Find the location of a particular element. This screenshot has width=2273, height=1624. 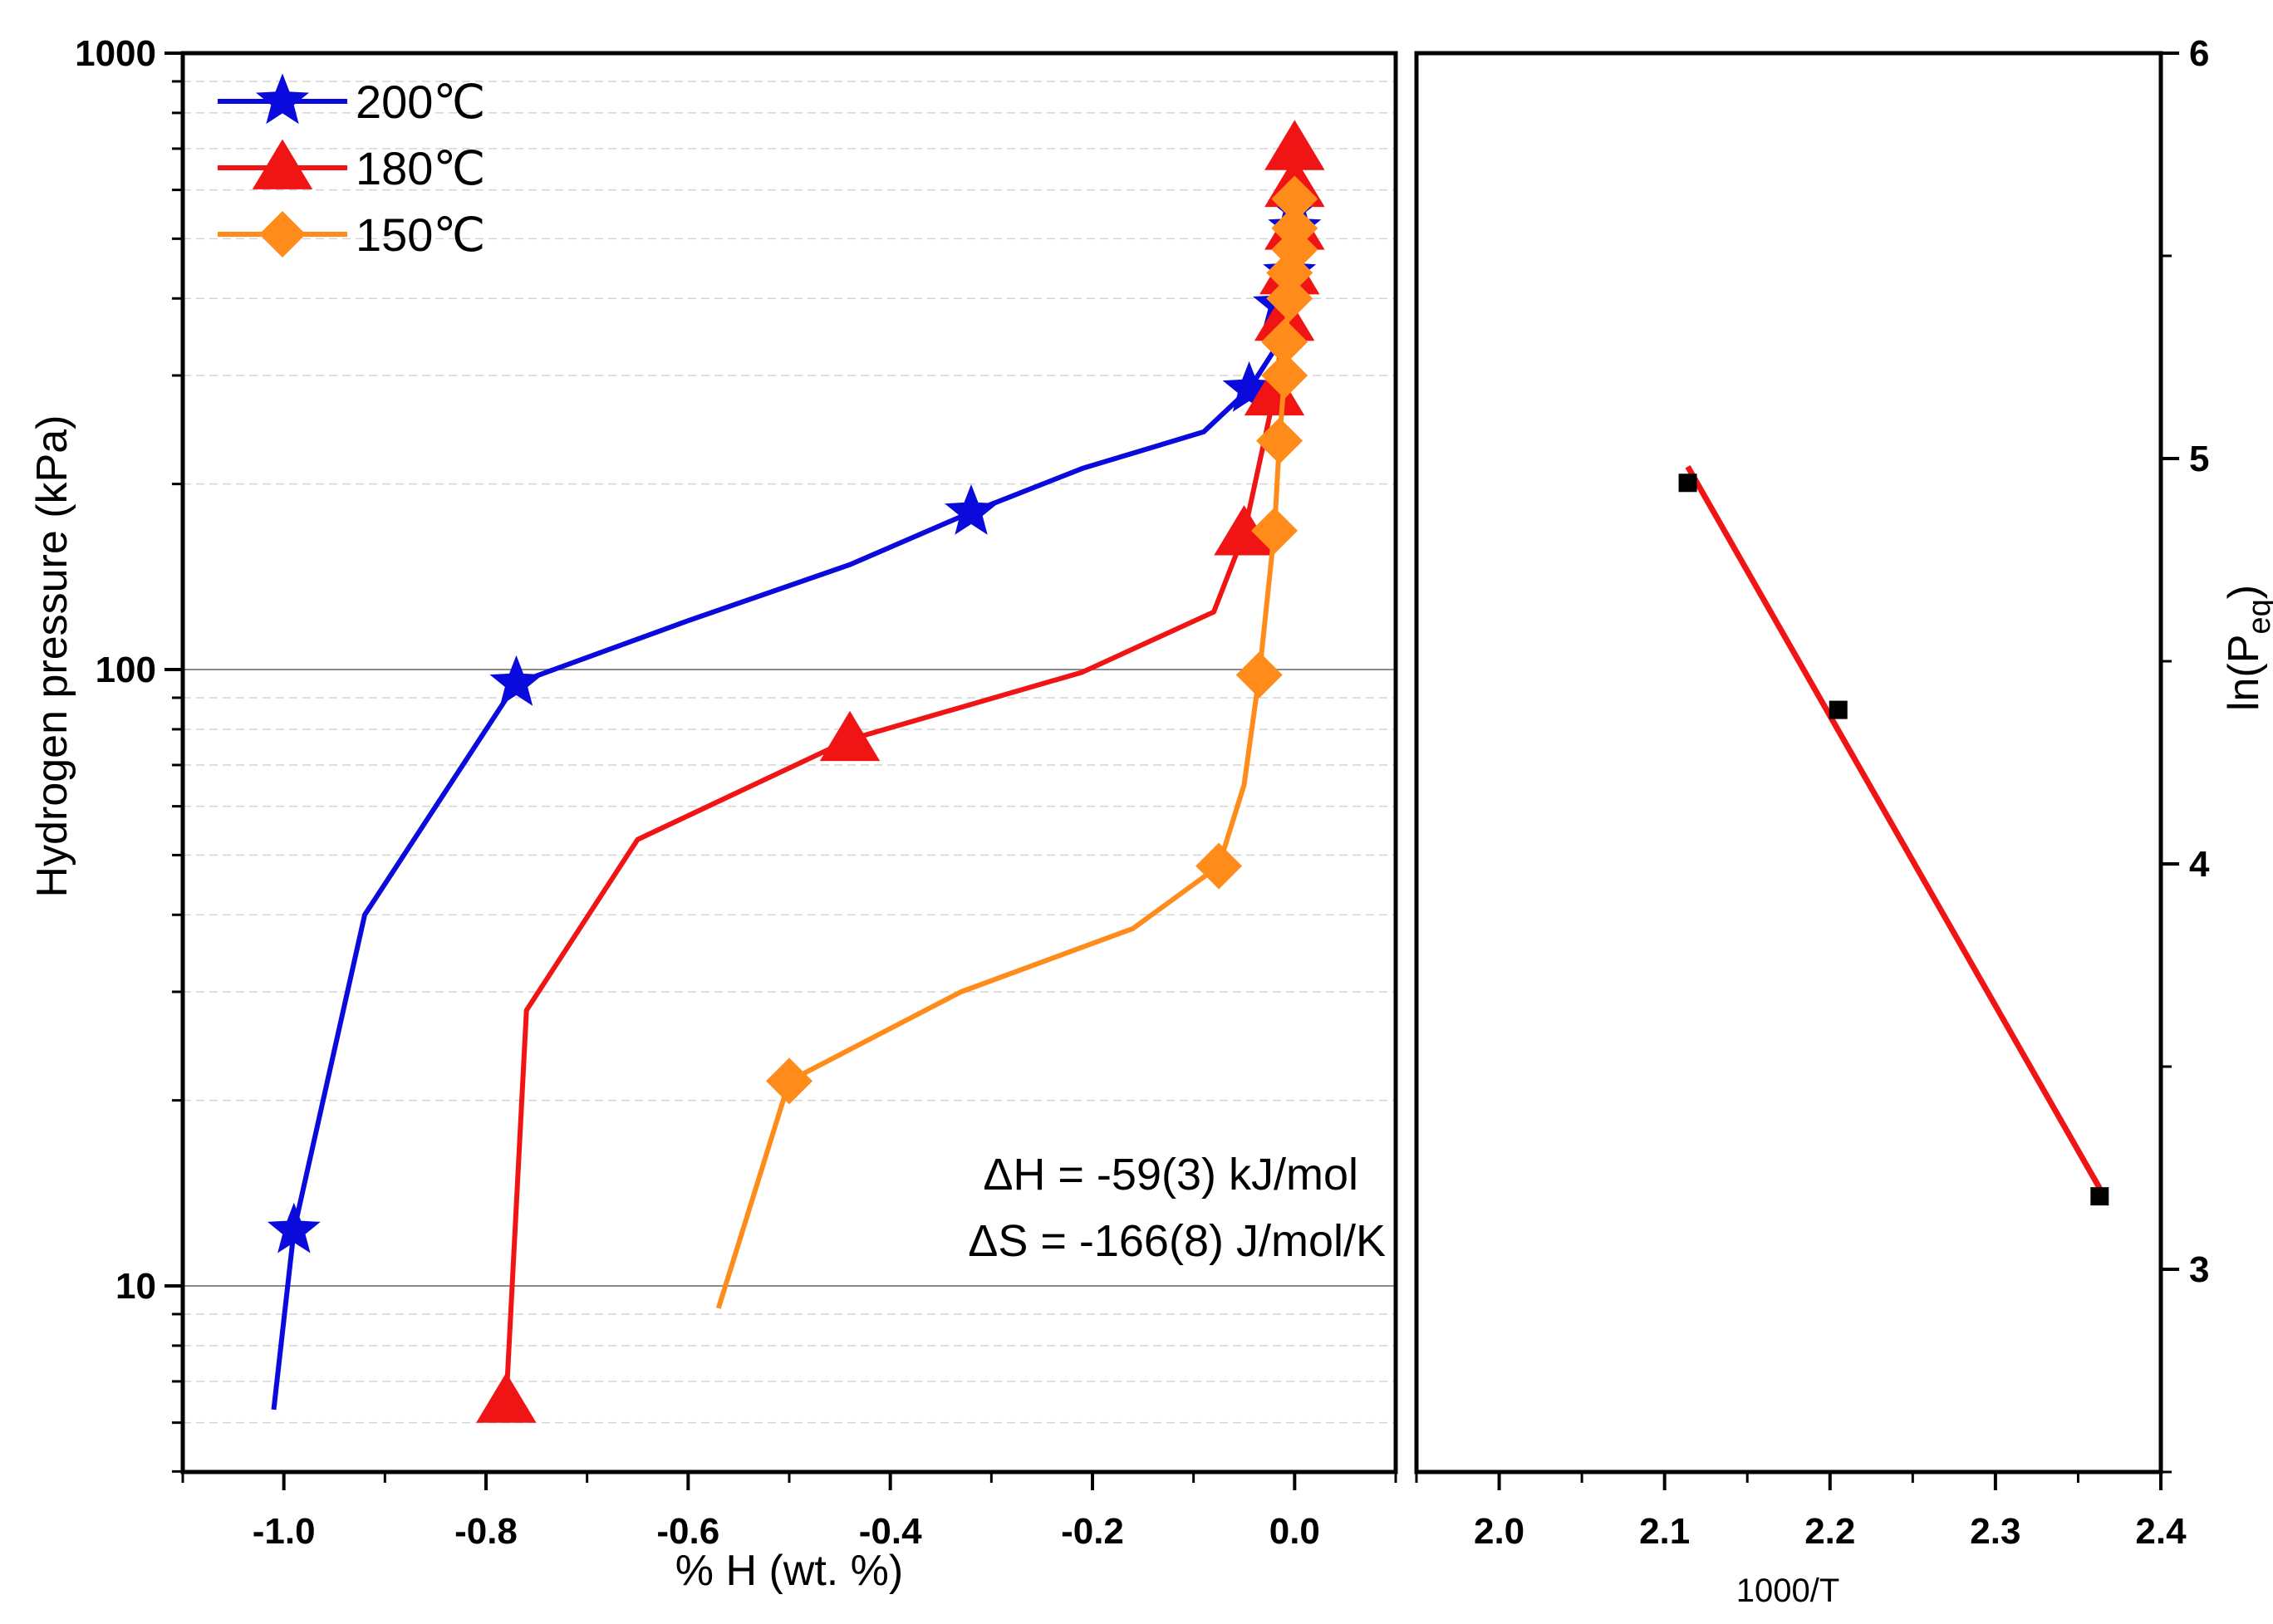

legend-marker-triangle is located at coordinates (282, 164).